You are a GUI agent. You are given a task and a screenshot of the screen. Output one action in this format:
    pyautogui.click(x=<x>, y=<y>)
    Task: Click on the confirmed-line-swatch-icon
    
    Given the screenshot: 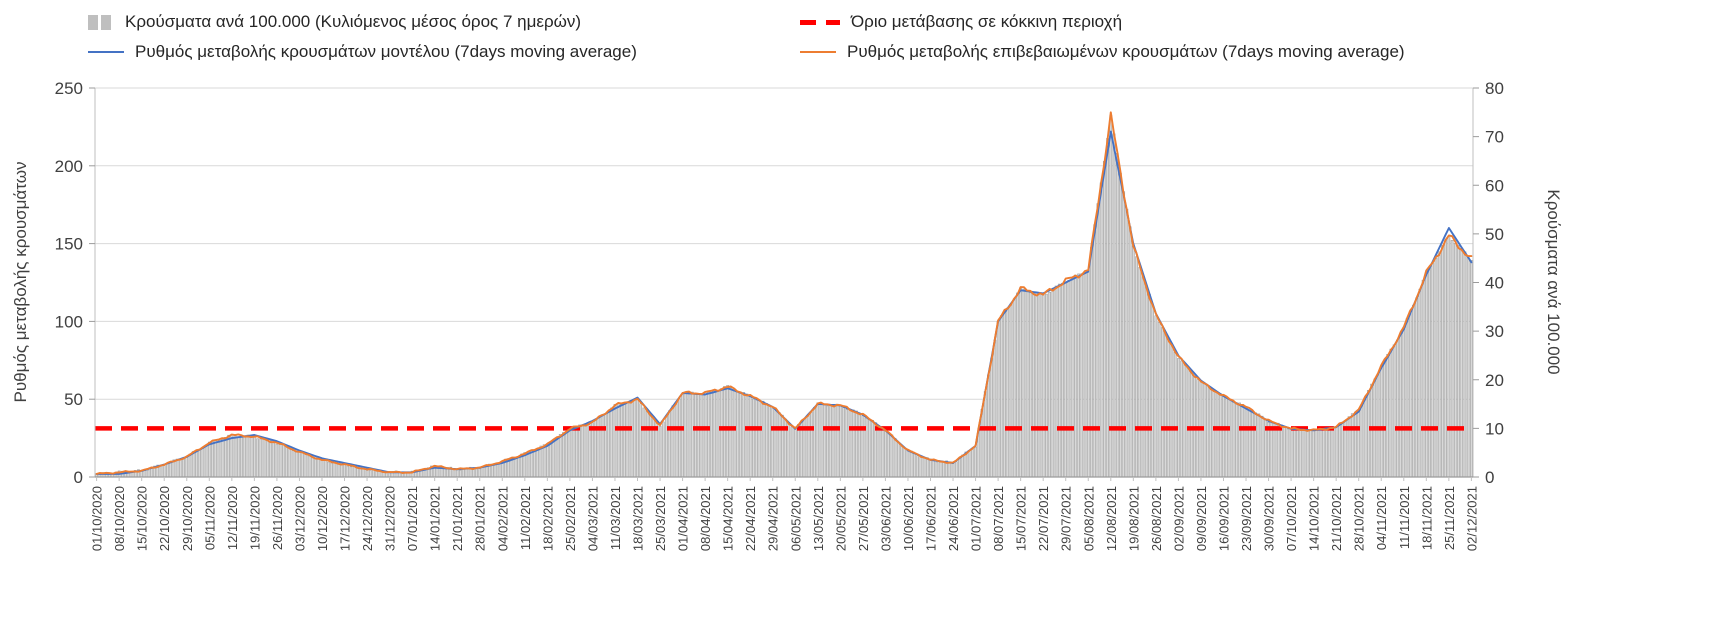 What is the action you would take?
    pyautogui.click(x=818, y=52)
    